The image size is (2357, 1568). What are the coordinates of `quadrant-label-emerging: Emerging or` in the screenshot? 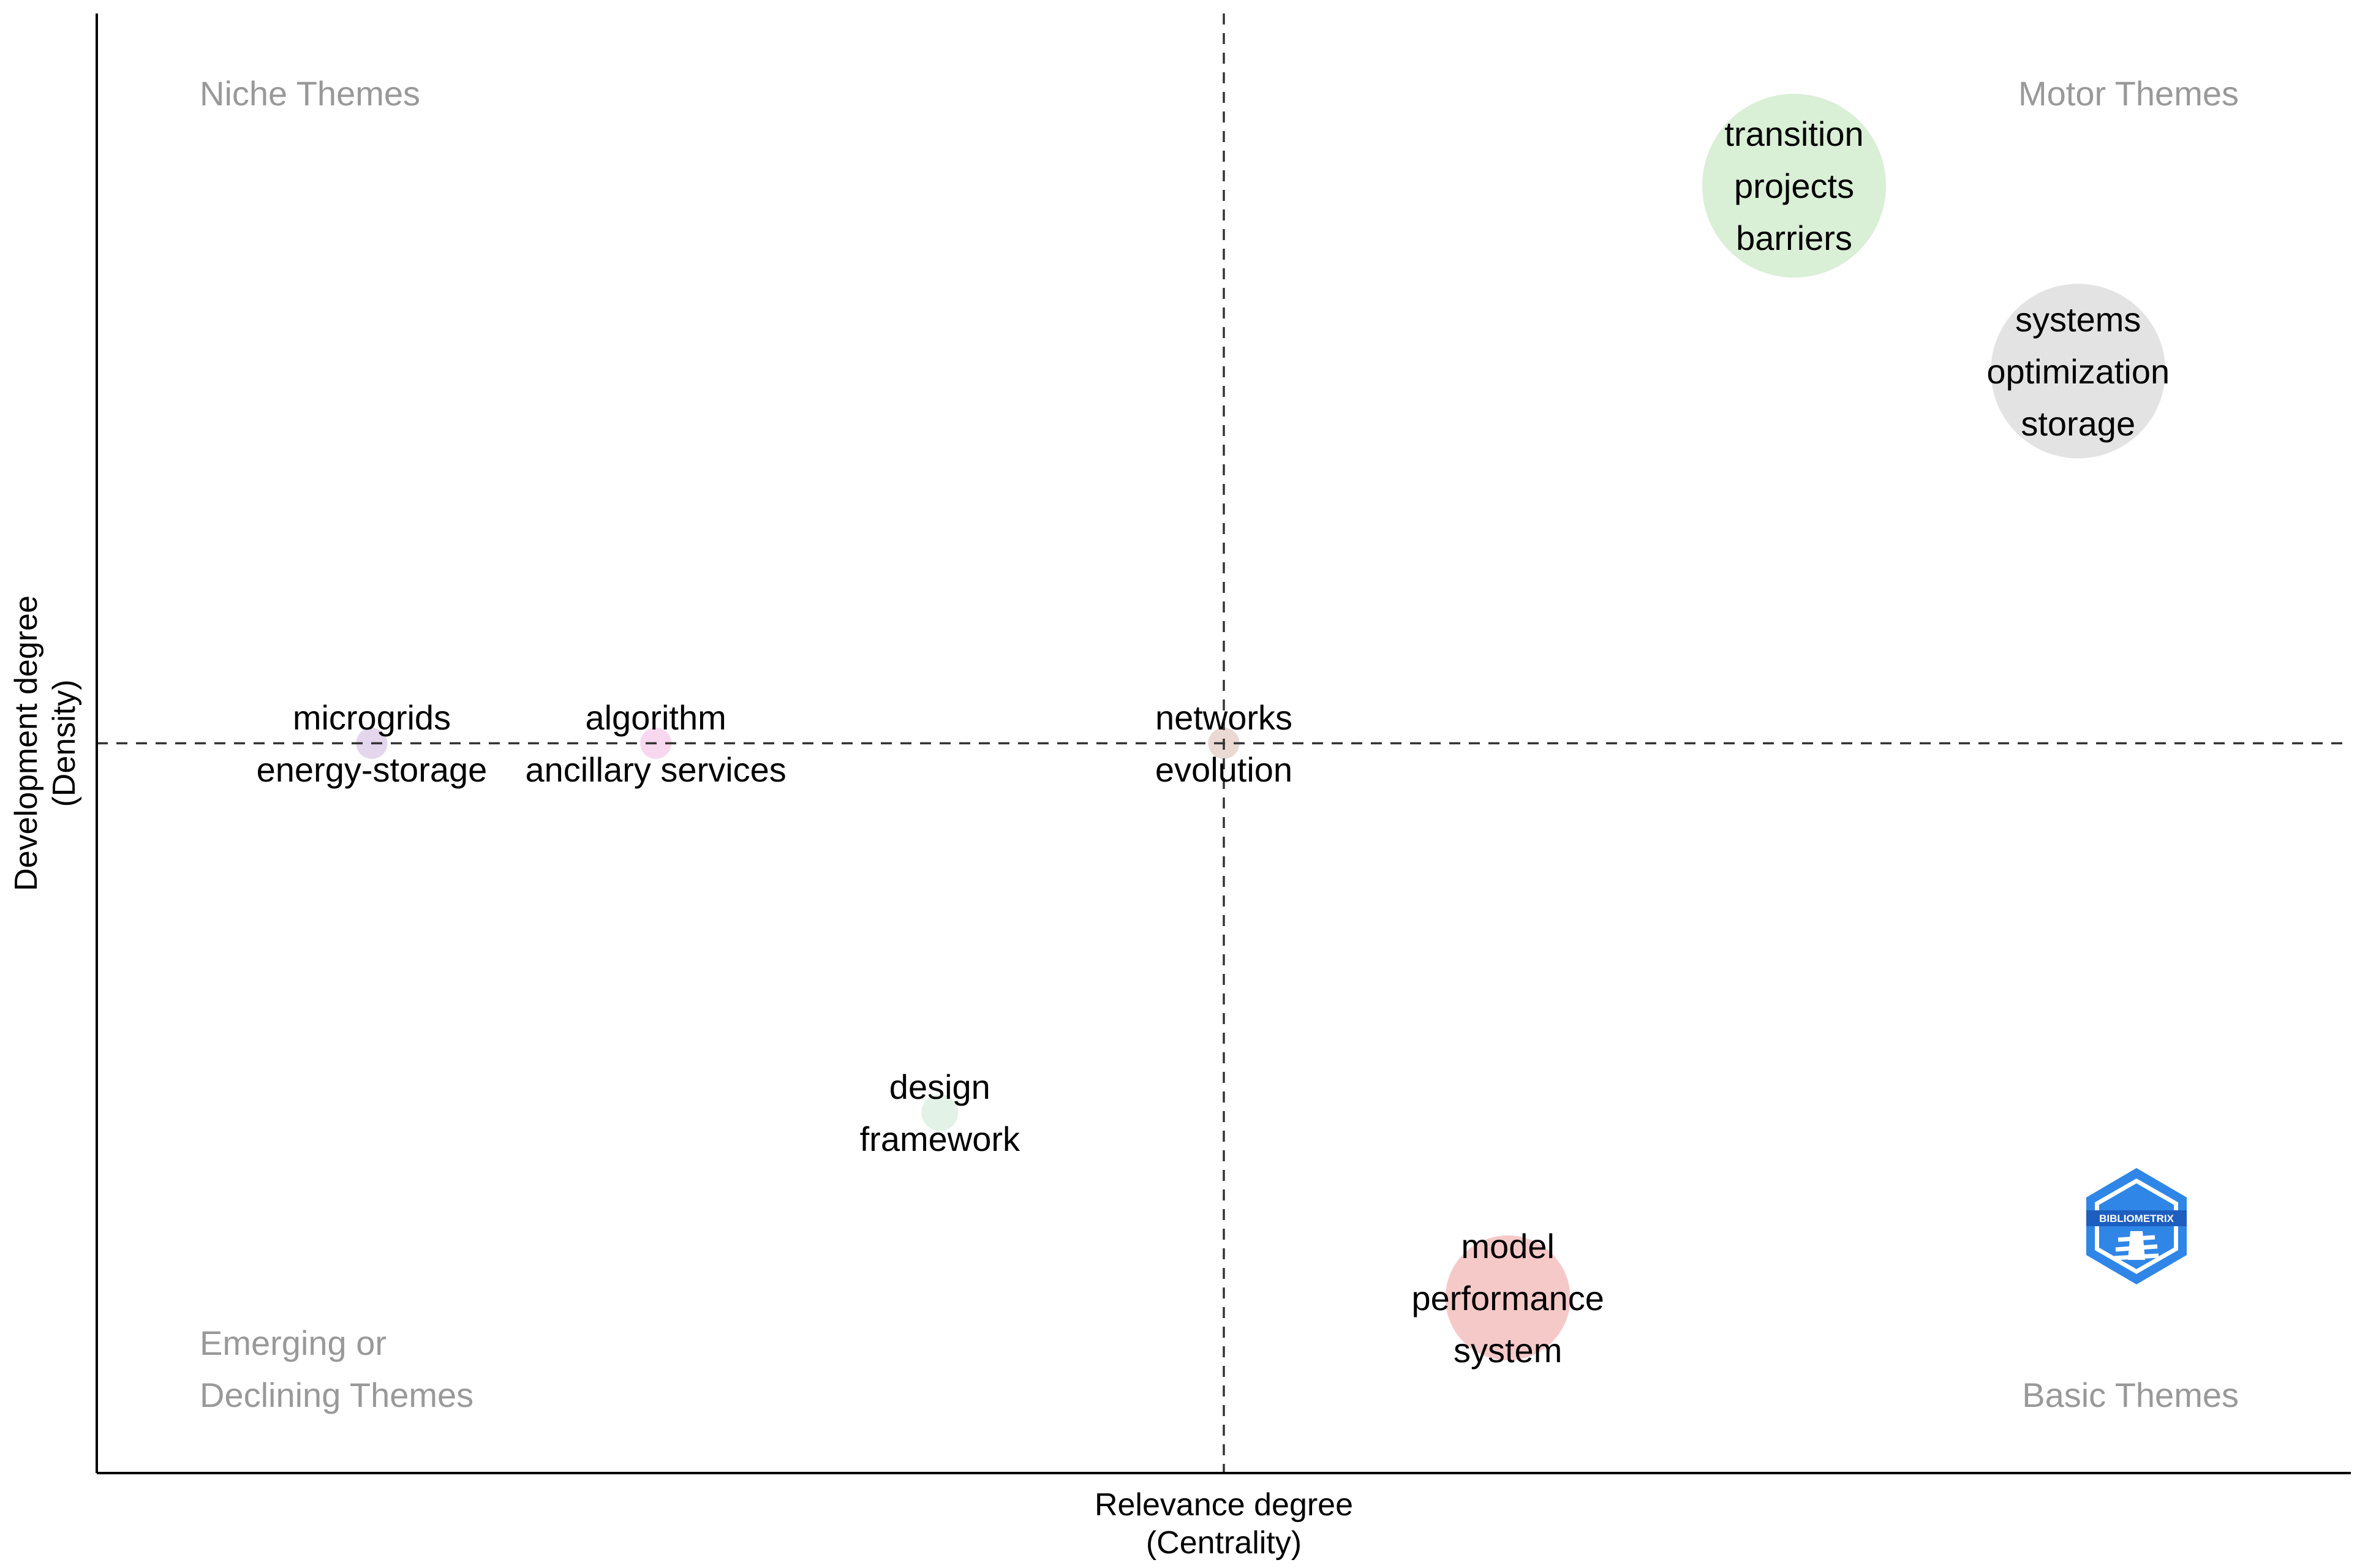 It's located at (293, 1343).